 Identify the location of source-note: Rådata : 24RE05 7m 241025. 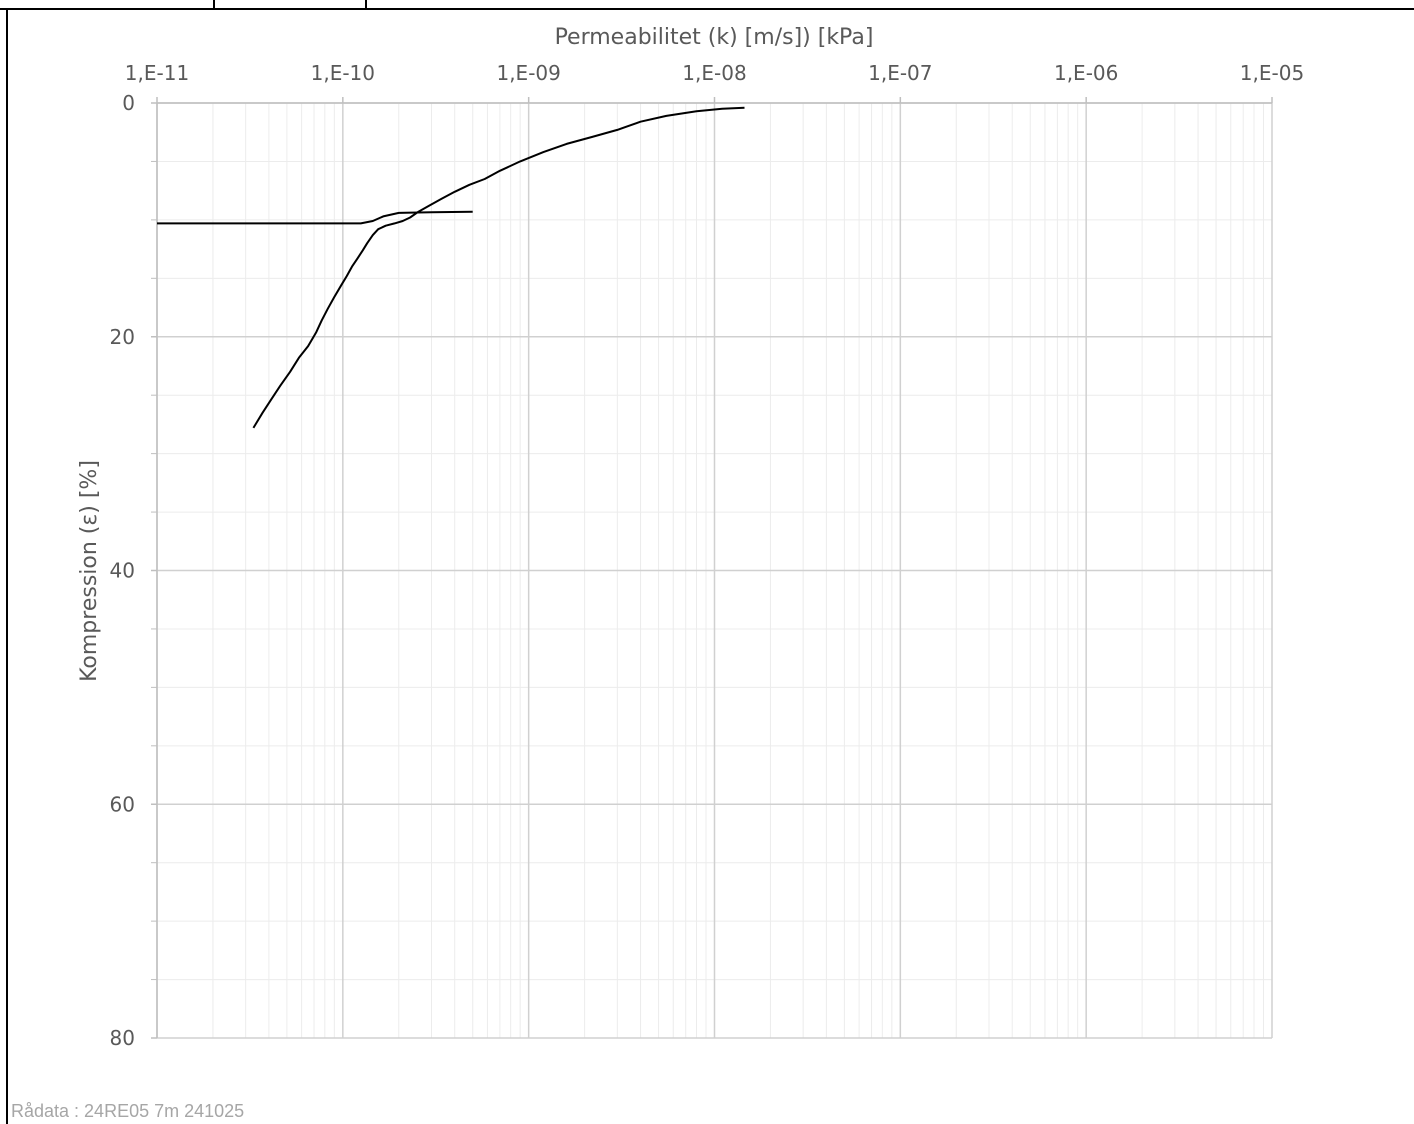
(128, 1111).